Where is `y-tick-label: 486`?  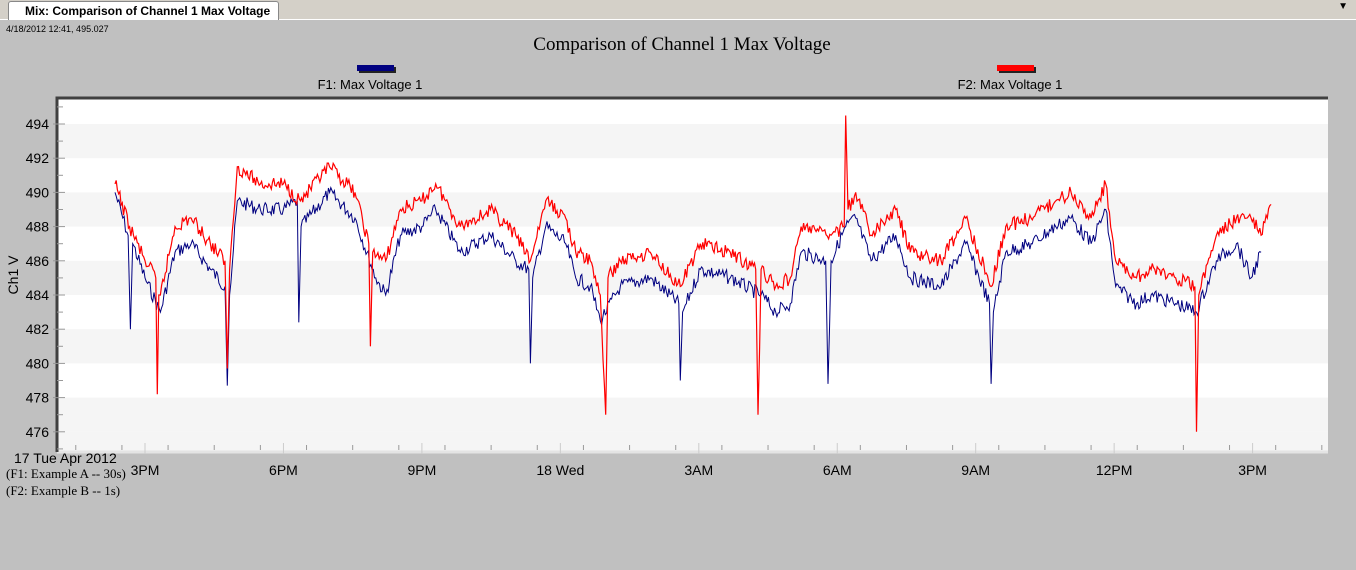 y-tick-label: 486 is located at coordinates (38, 261).